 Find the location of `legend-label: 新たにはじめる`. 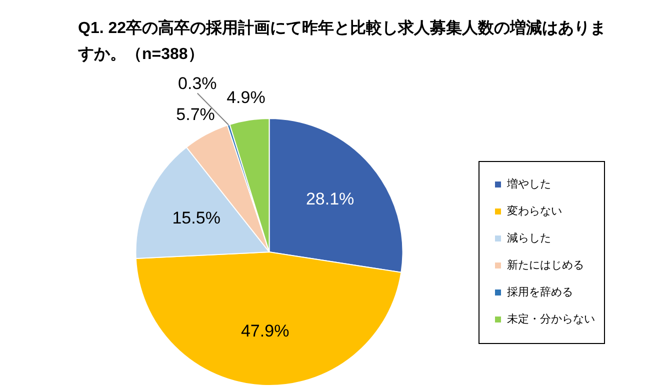

legend-label: 新たにはじめる is located at coordinates (545, 265).